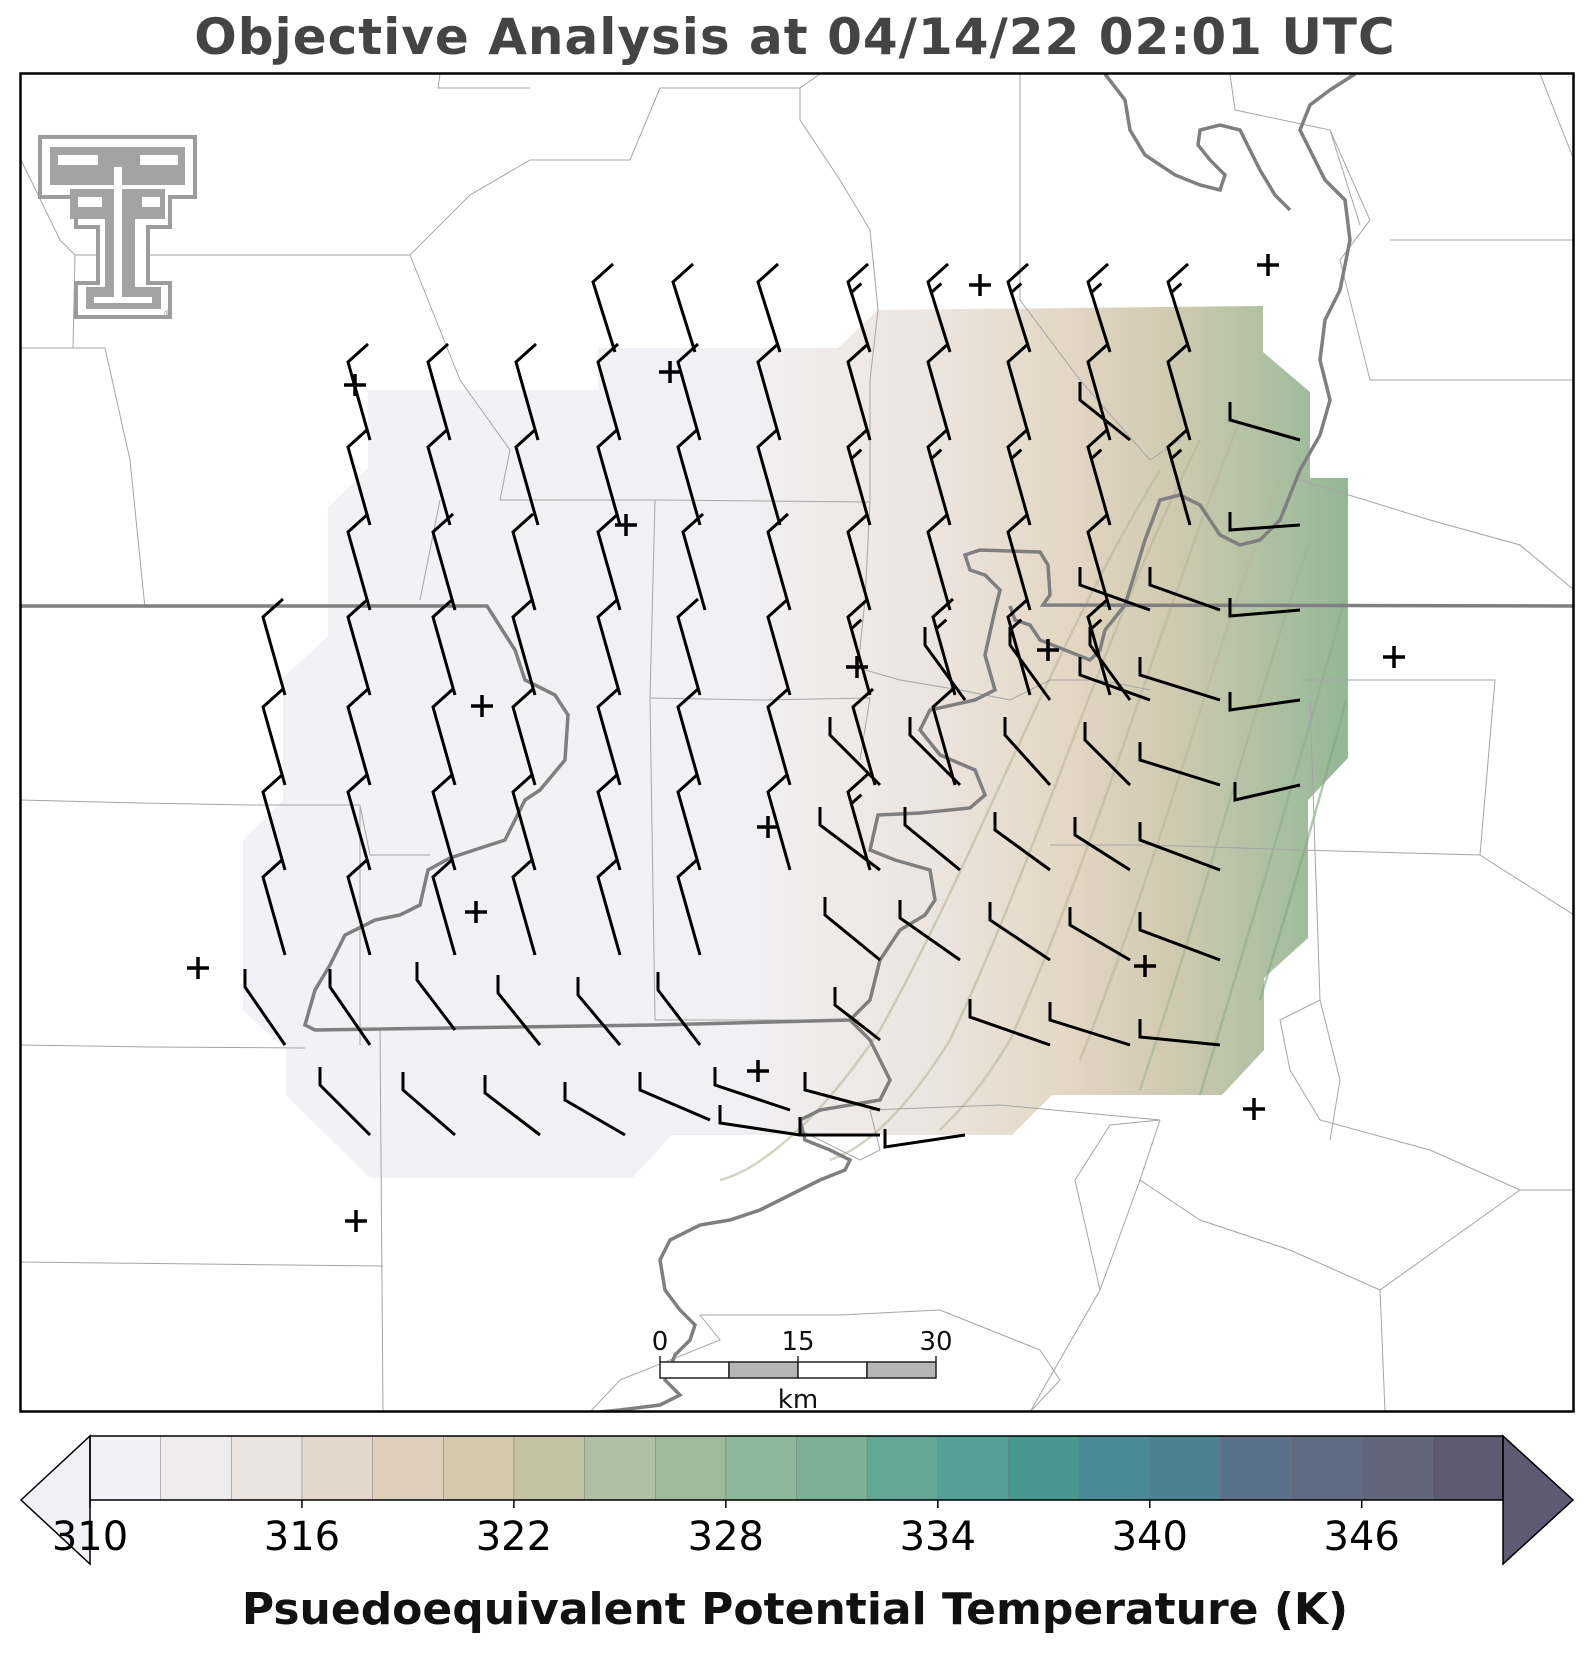 The image size is (1590, 1654). What do you see at coordinates (514, 1537) in the screenshot?
I see `colorbar-tick-label: 322` at bounding box center [514, 1537].